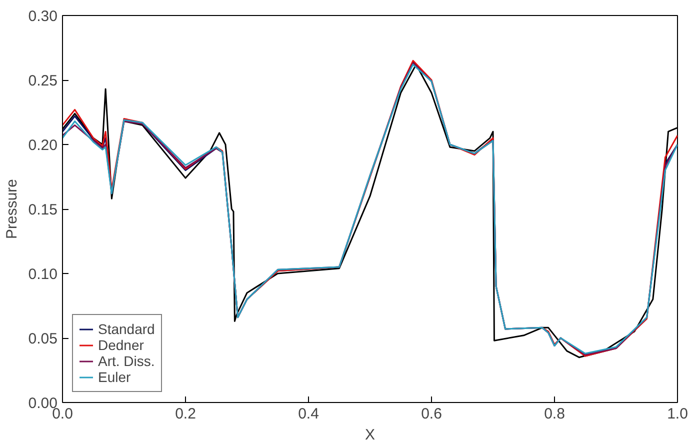 The width and height of the screenshot is (692, 446). Describe the element at coordinates (43, 210) in the screenshot. I see `y-tick-label: 0.15` at that location.